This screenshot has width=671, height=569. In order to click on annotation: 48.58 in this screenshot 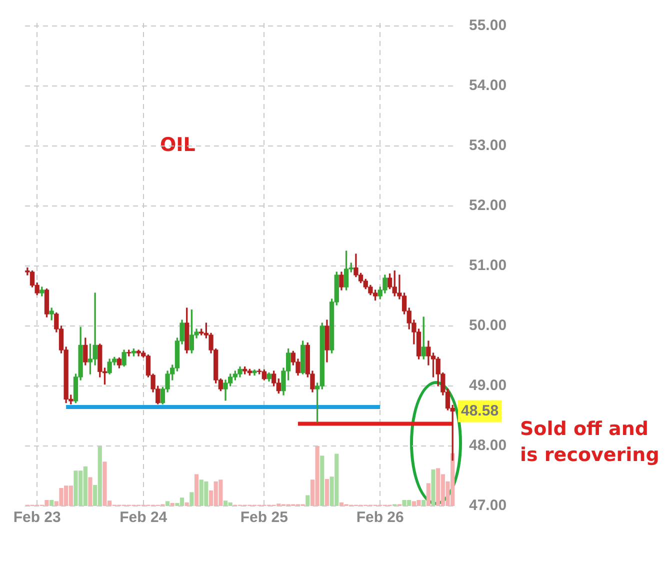, I will do `click(480, 411)`.